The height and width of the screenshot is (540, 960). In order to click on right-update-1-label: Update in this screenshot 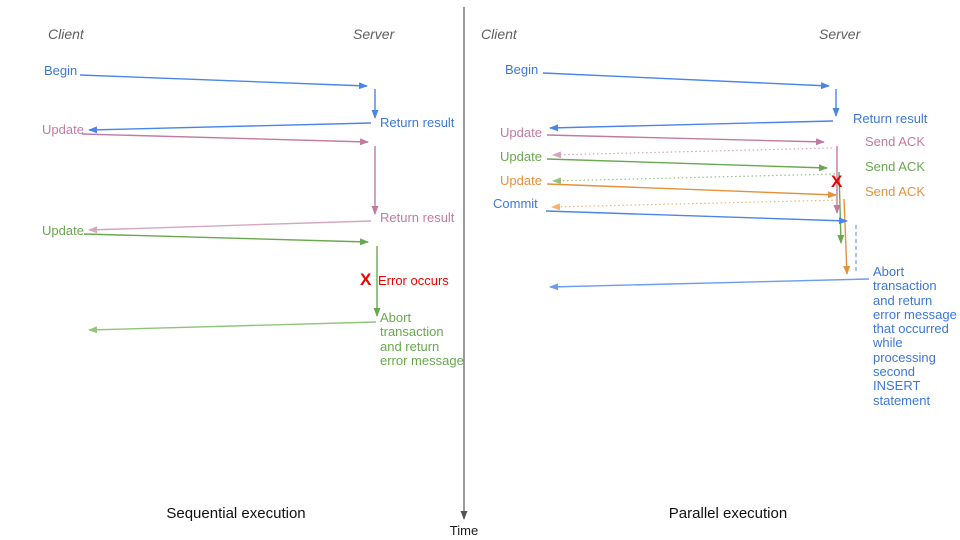, I will do `click(521, 132)`.